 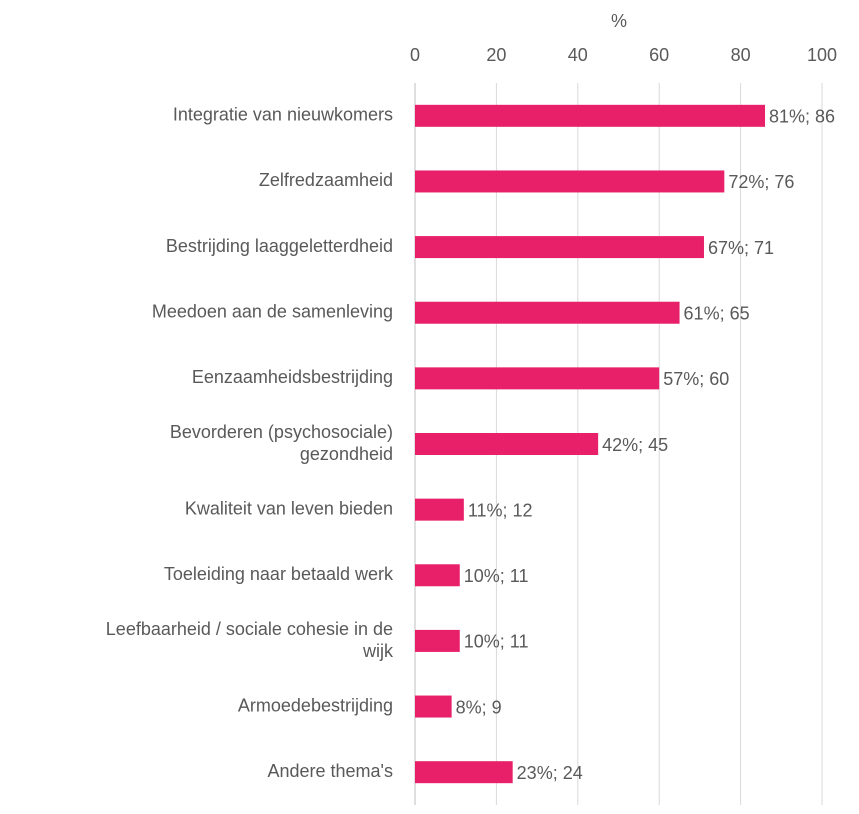 What do you see at coordinates (578, 55) in the screenshot?
I see `x-tick-label: 40` at bounding box center [578, 55].